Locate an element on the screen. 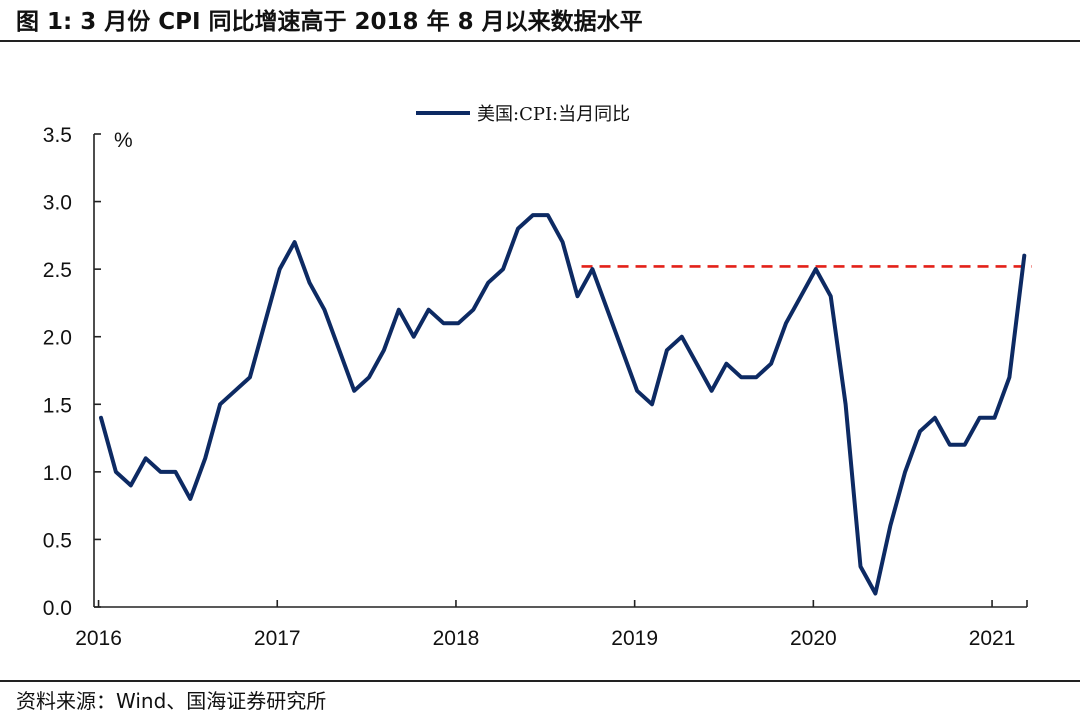 This screenshot has height=721, width=1080. x-tick-label: 2016 is located at coordinates (98, 638).